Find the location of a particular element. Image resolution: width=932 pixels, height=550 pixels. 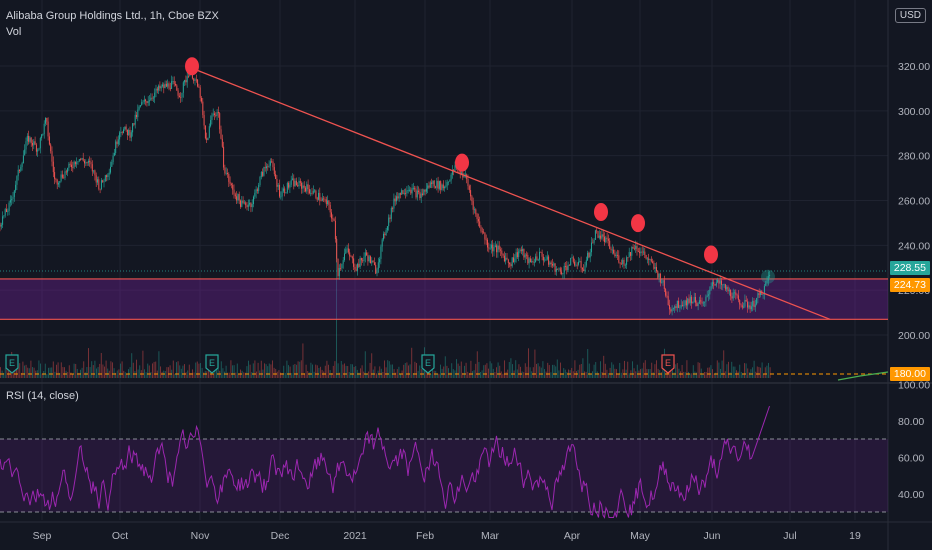

earnings-marker-shape is located at coordinates (212, 364).